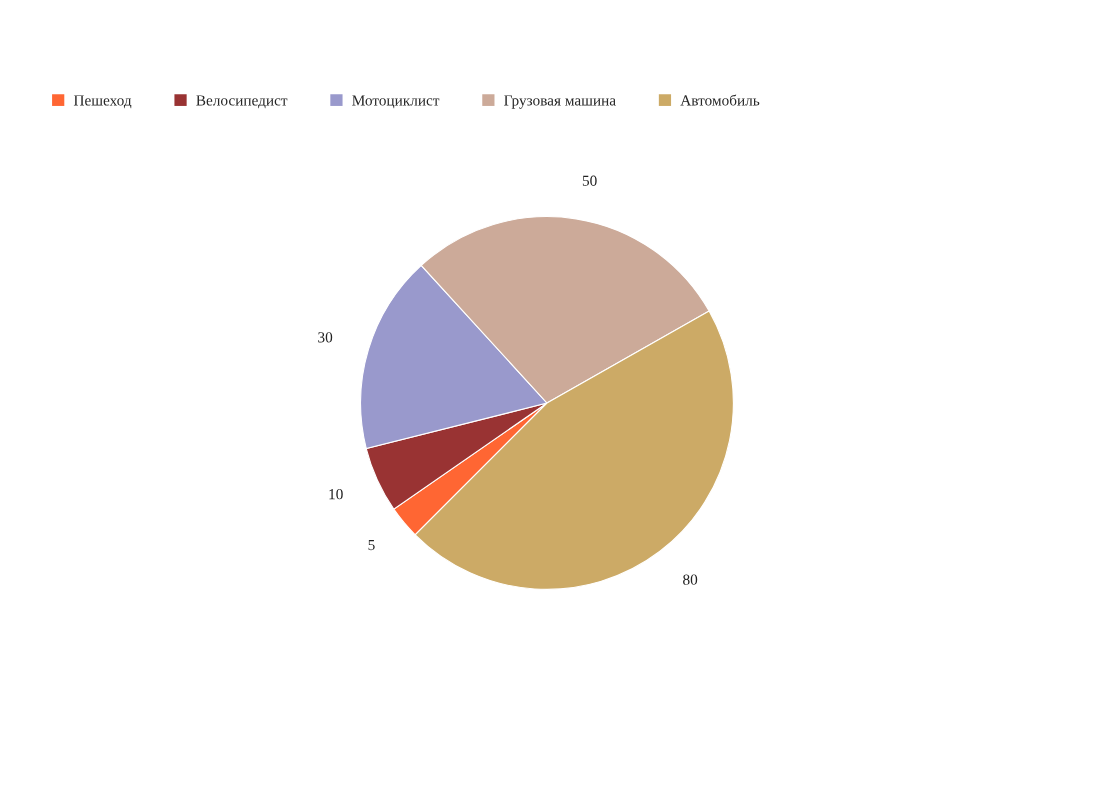 The width and height of the screenshot is (1095, 805). Describe the element at coordinates (102, 102) in the screenshot. I see `legend-label: Пешеход` at that location.